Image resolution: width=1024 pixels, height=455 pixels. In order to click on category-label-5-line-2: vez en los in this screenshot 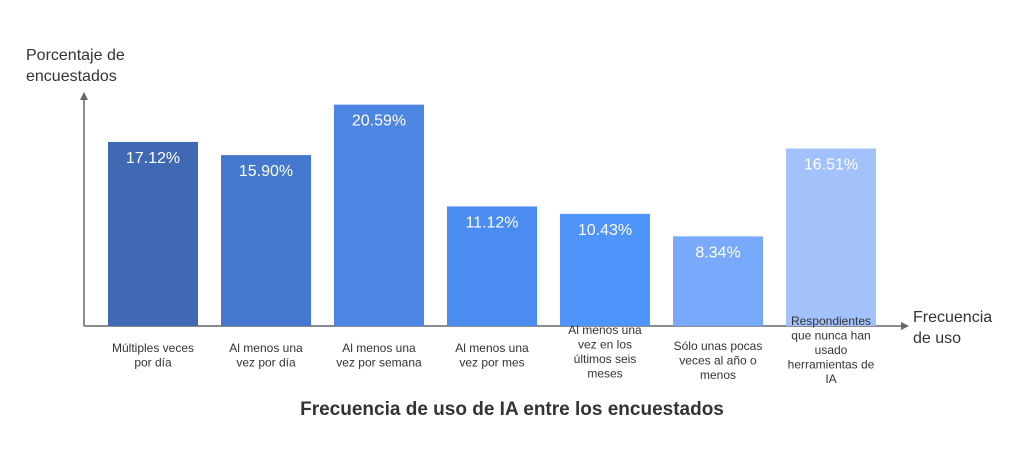, I will do `click(605, 345)`.